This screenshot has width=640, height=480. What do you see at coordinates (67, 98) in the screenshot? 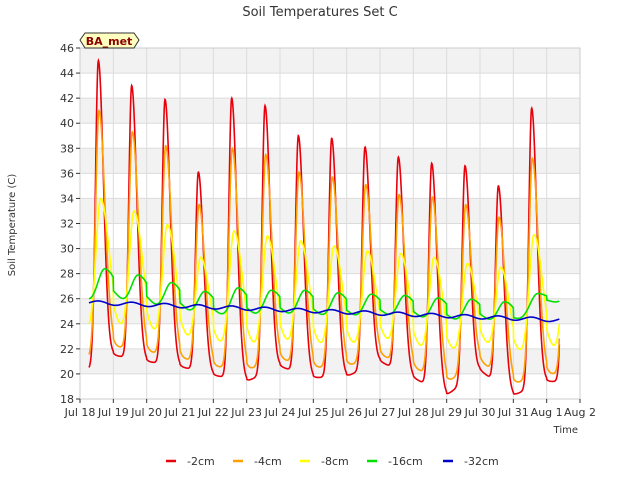
I see `y-tick-label: 42` at bounding box center [67, 98].